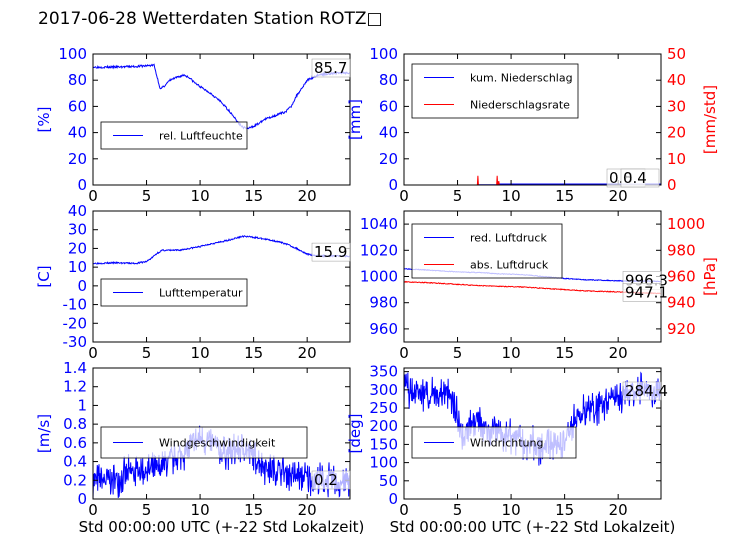 The image size is (736, 552). What do you see at coordinates (330, 252) in the screenshot?
I see `value-label: 15.9` at bounding box center [330, 252].